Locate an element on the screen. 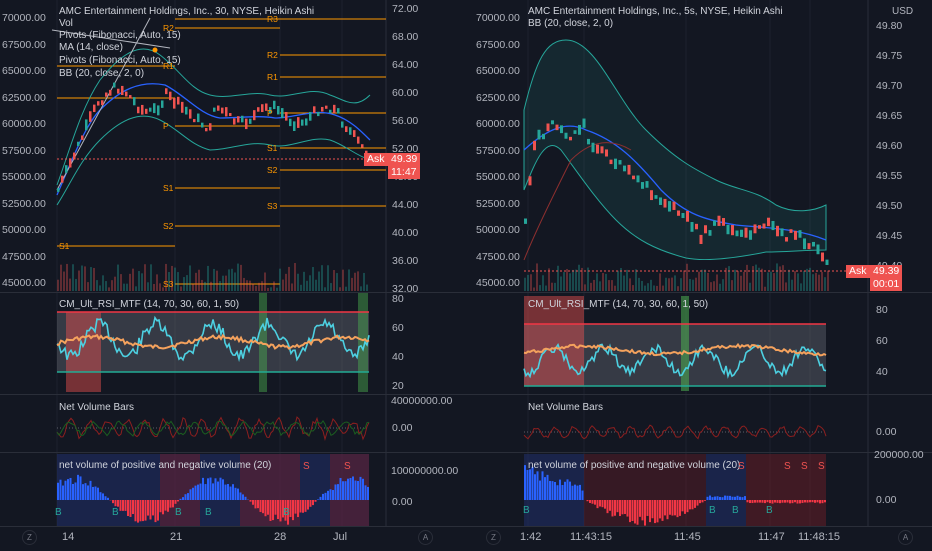 This screenshot has width=932, height=551. nvb-axis-label: 0.00 is located at coordinates (402, 428).